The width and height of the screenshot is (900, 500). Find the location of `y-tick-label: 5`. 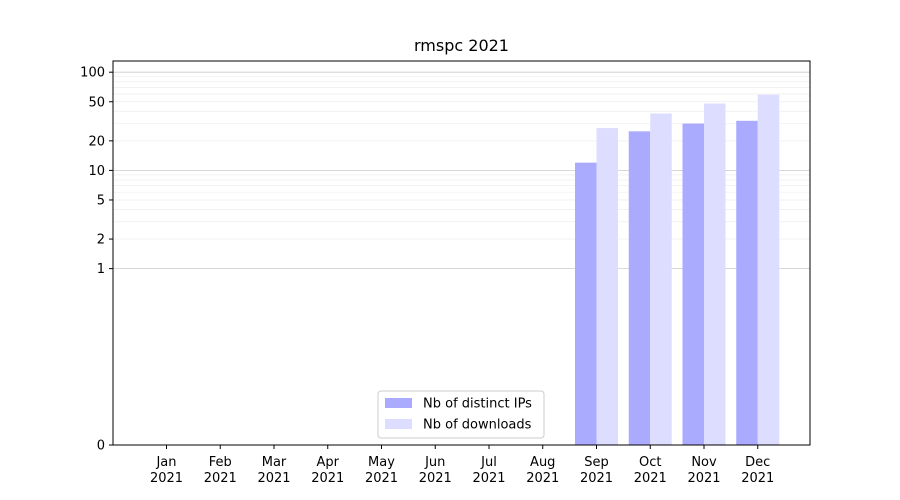

y-tick-label: 5 is located at coordinates (101, 200).